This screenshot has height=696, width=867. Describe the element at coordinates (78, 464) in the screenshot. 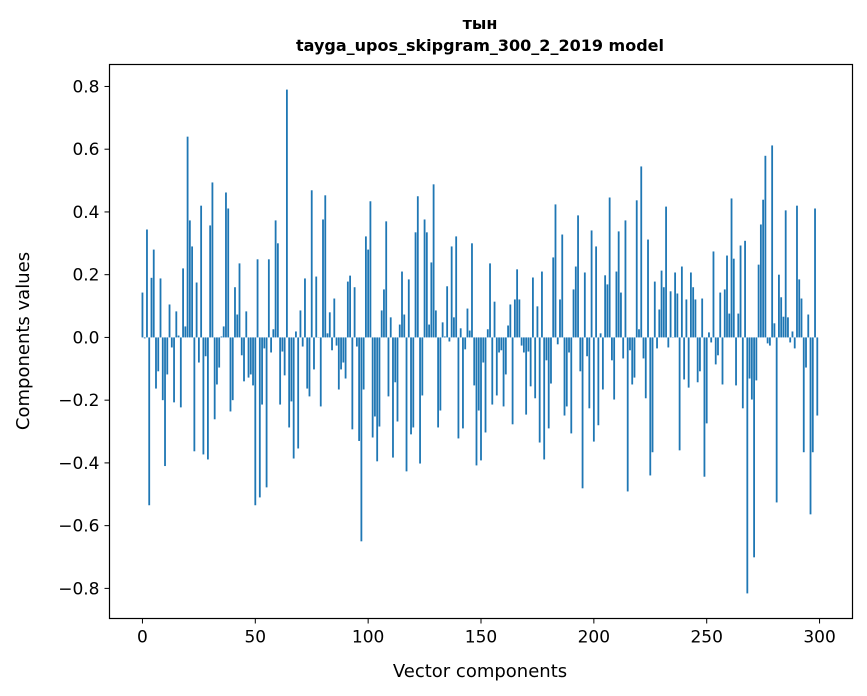

I see `y-tick-label: −0.4` at that location.